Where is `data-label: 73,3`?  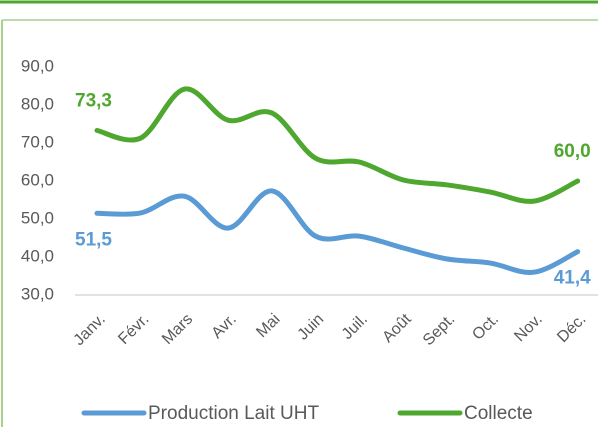
data-label: 73,3 is located at coordinates (93, 100).